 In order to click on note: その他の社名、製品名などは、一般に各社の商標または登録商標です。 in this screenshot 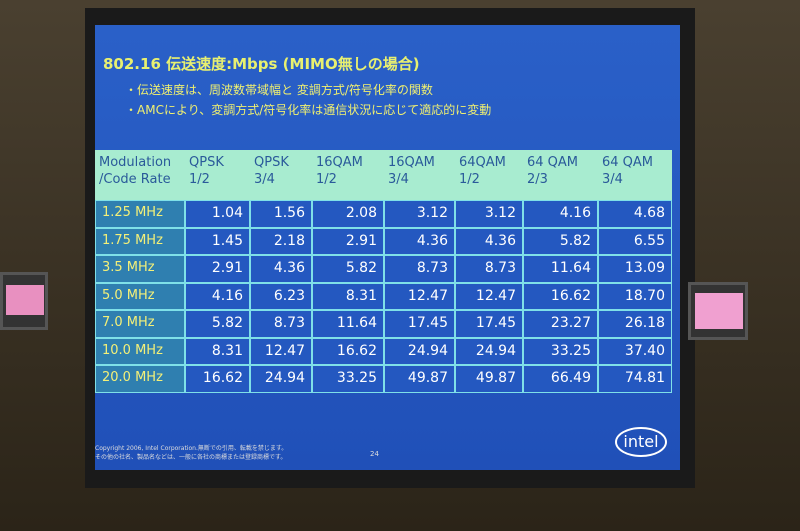, I will do `click(191, 457)`.